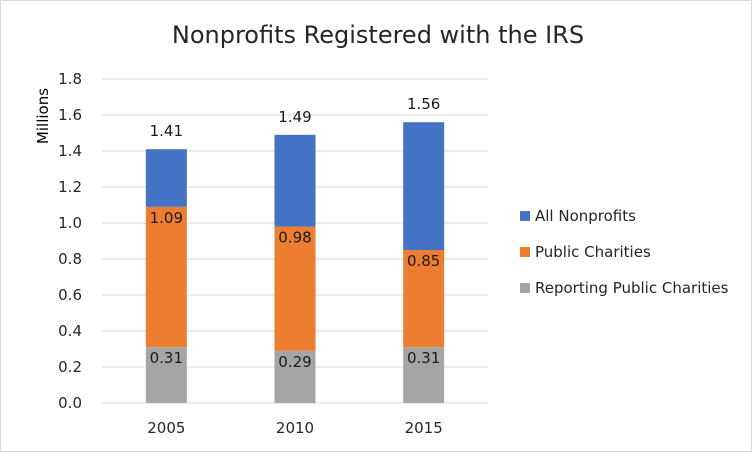 Image resolution: width=752 pixels, height=453 pixels. Describe the element at coordinates (70, 187) in the screenshot. I see `y-tick-label: 1.2` at that location.